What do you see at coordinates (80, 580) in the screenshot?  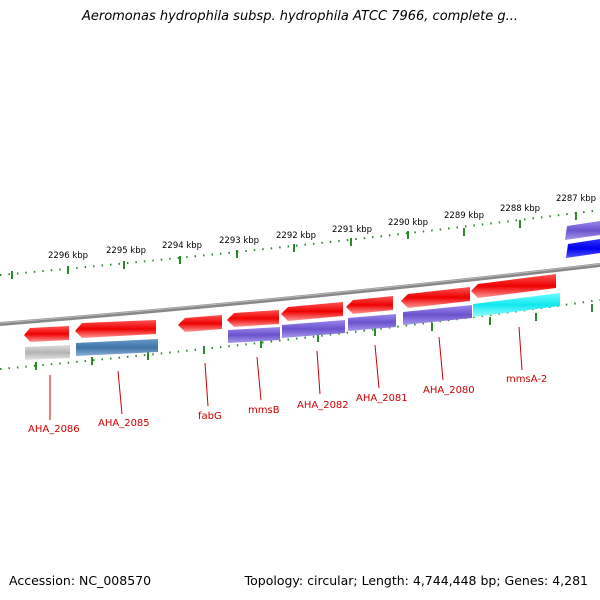 I see `accession-text: Accession: NC_008570` at bounding box center [80, 580].